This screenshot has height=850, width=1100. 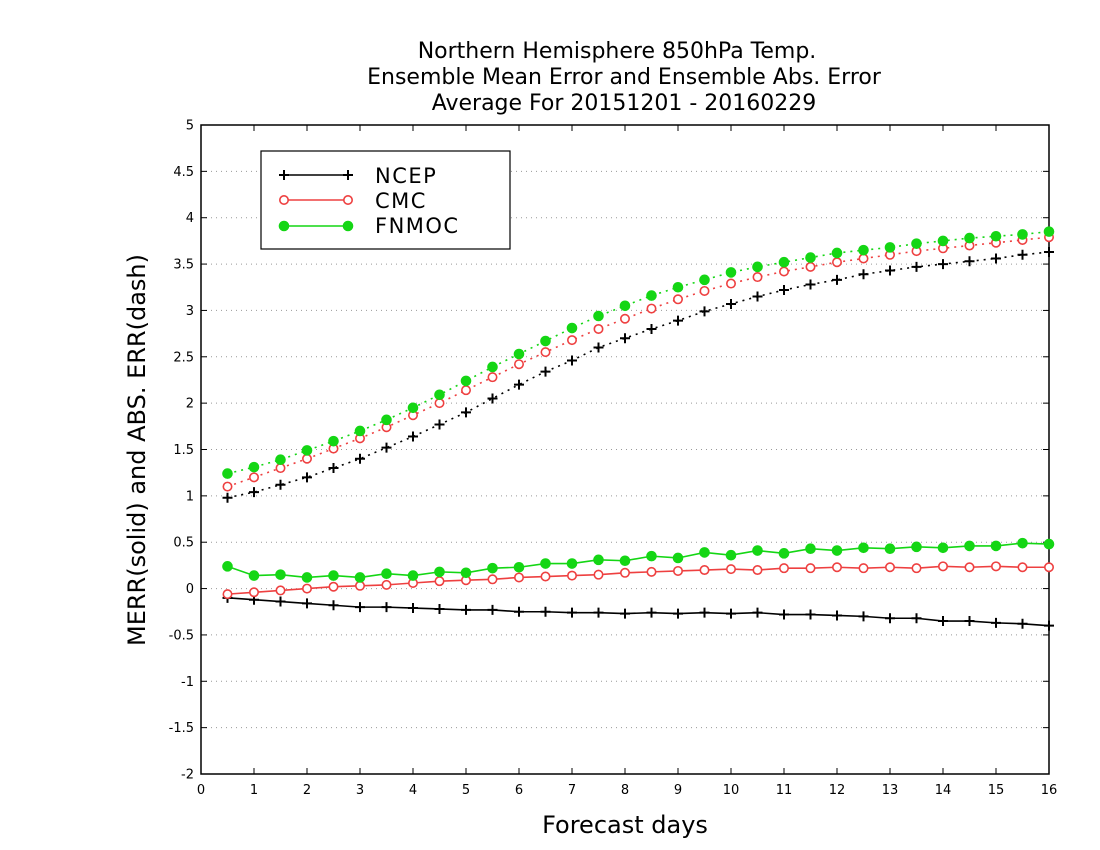 I want to click on x-tick-label: 11, so click(x=784, y=790).